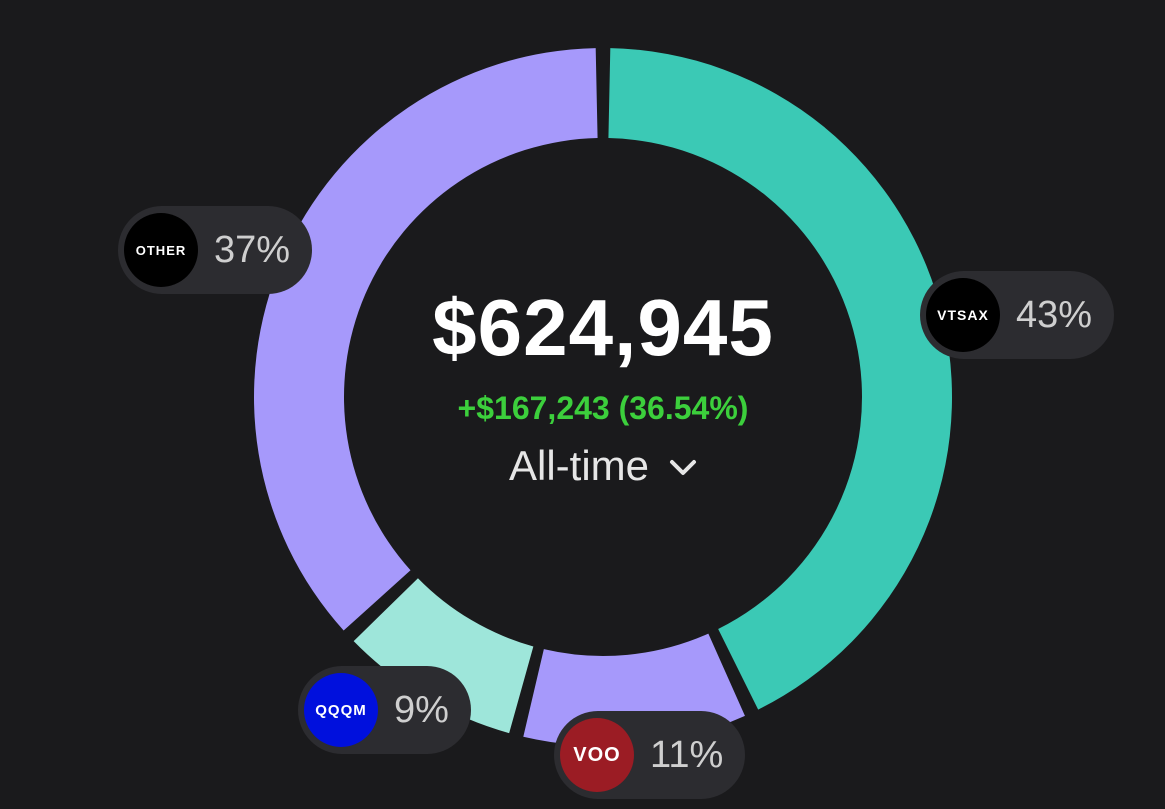 This screenshot has height=809, width=1165. What do you see at coordinates (1054, 314) in the screenshot?
I see `allocation-percent-vtsax: 43%` at bounding box center [1054, 314].